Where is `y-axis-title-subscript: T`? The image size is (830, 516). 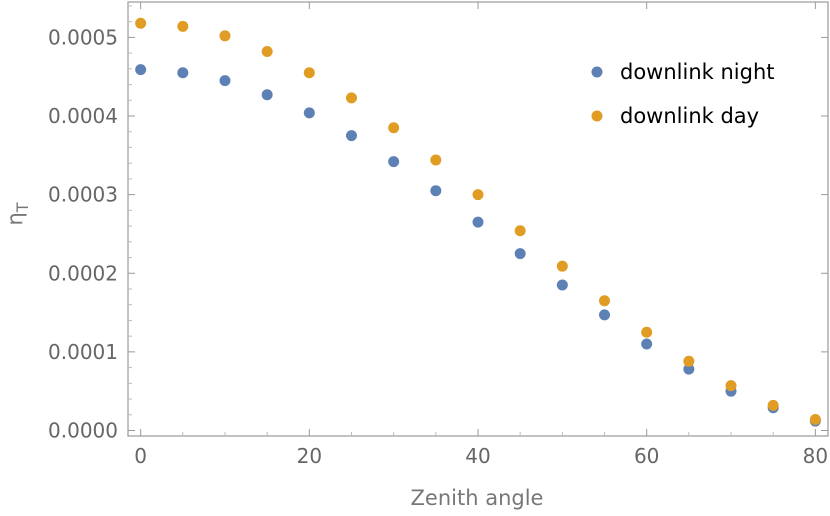
y-axis-title-subscript: T is located at coordinates (22, 207).